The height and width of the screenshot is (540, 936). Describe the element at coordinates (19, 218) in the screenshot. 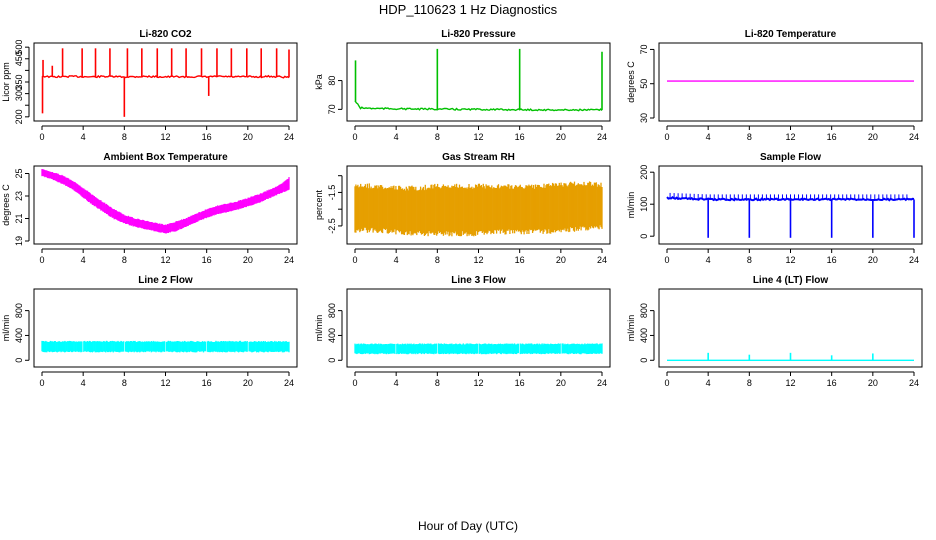

I see `y-tick-label: 21` at that location.